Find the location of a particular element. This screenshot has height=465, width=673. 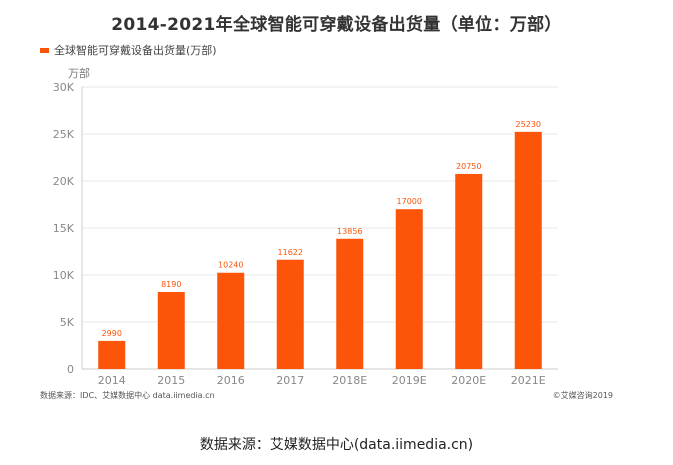

y-tick-label: 10K is located at coordinates (64, 275).